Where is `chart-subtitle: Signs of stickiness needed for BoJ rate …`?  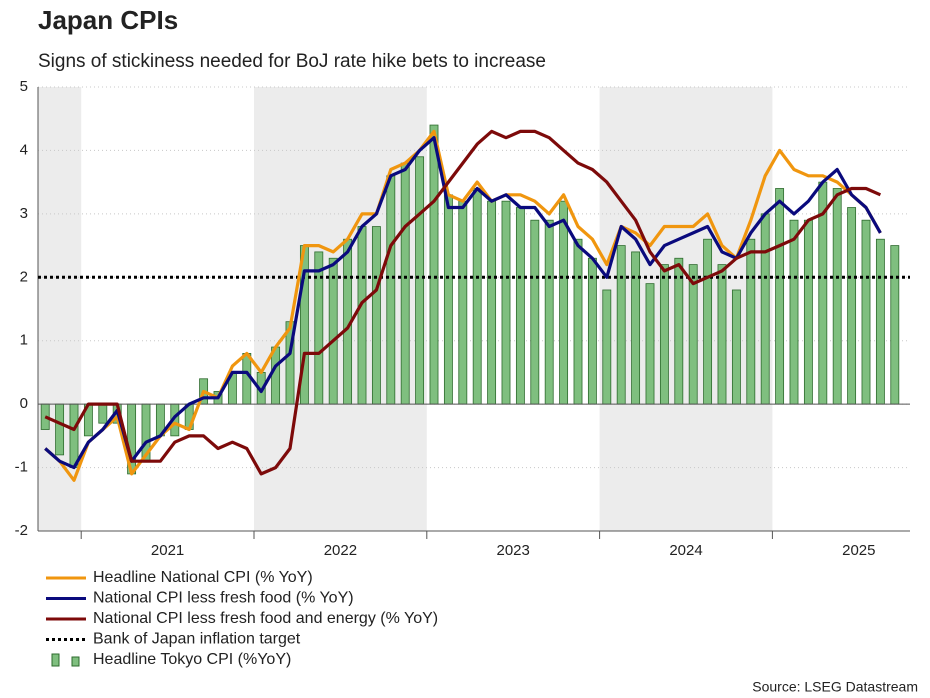
chart-subtitle: Signs of stickiness needed for BoJ rate … is located at coordinates (292, 61).